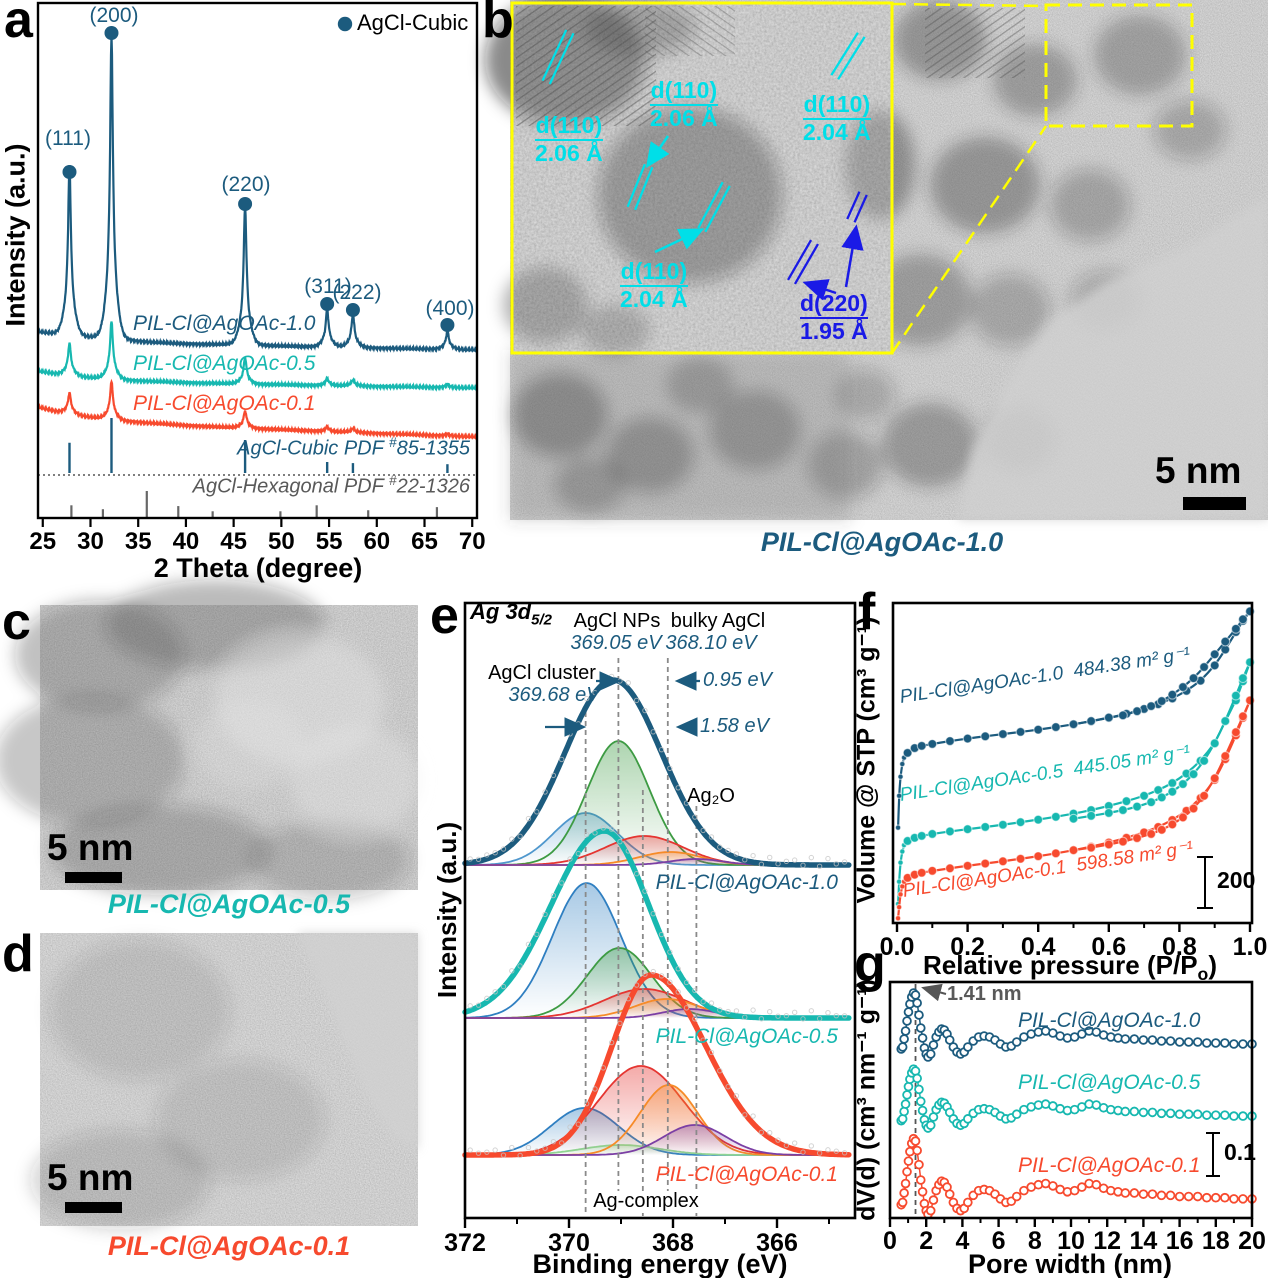 This screenshot has height=1278, width=1268. I want to click on svg-text: 0.0, so click(897, 947).